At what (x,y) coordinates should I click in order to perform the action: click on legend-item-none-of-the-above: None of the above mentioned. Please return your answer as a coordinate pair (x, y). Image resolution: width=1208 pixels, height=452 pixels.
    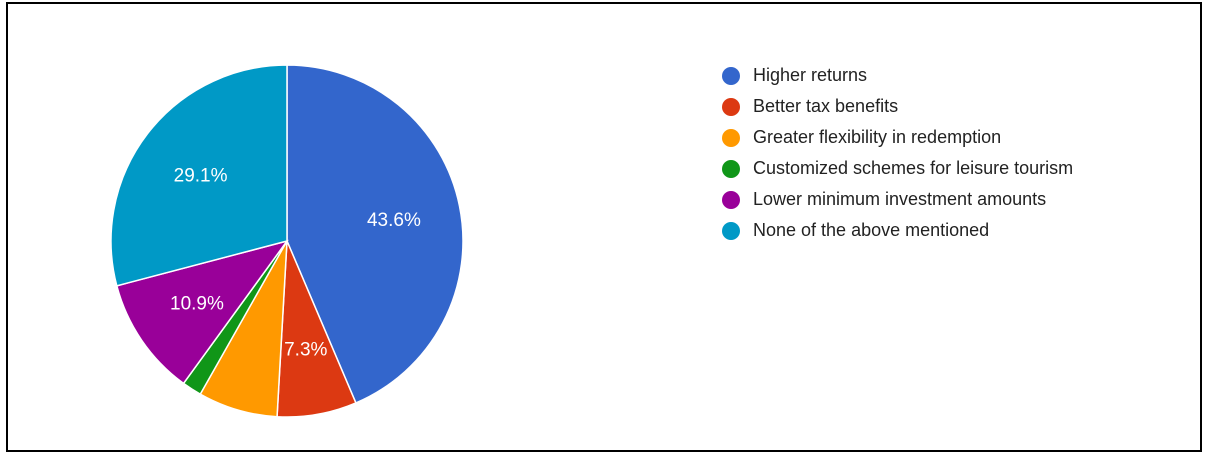
    Looking at the image, I should click on (897, 230).